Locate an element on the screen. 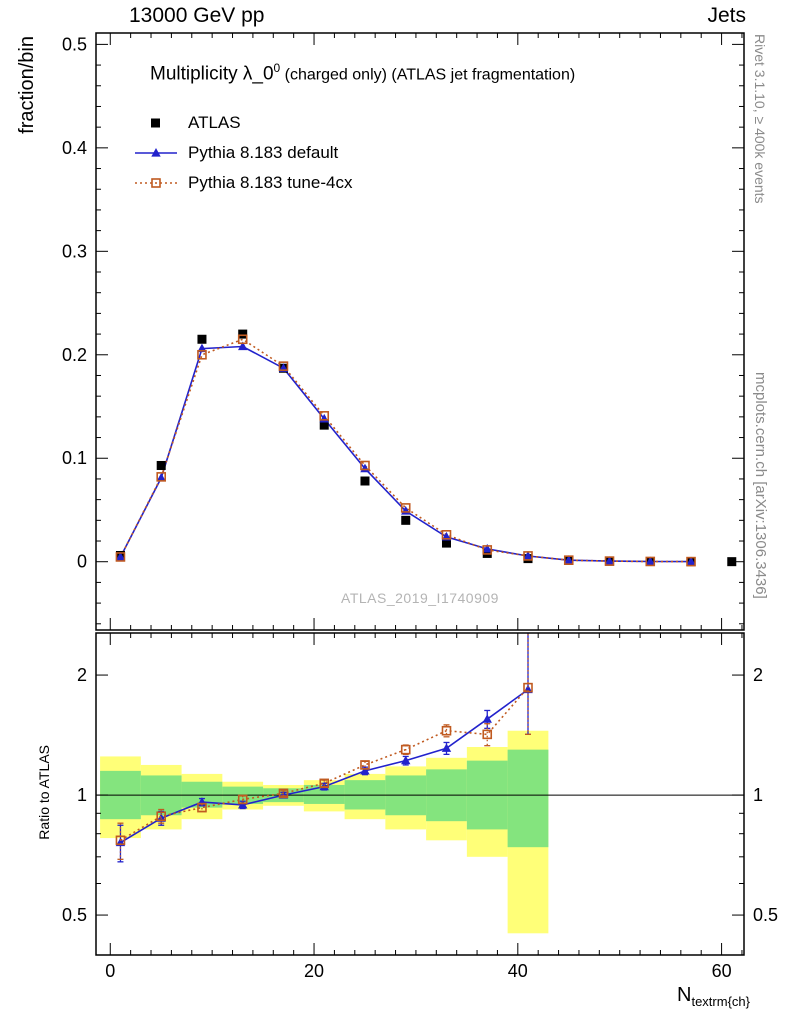 This screenshot has height=1024, width=786. ratio-y-tick-label-left: 2 is located at coordinates (82, 675).